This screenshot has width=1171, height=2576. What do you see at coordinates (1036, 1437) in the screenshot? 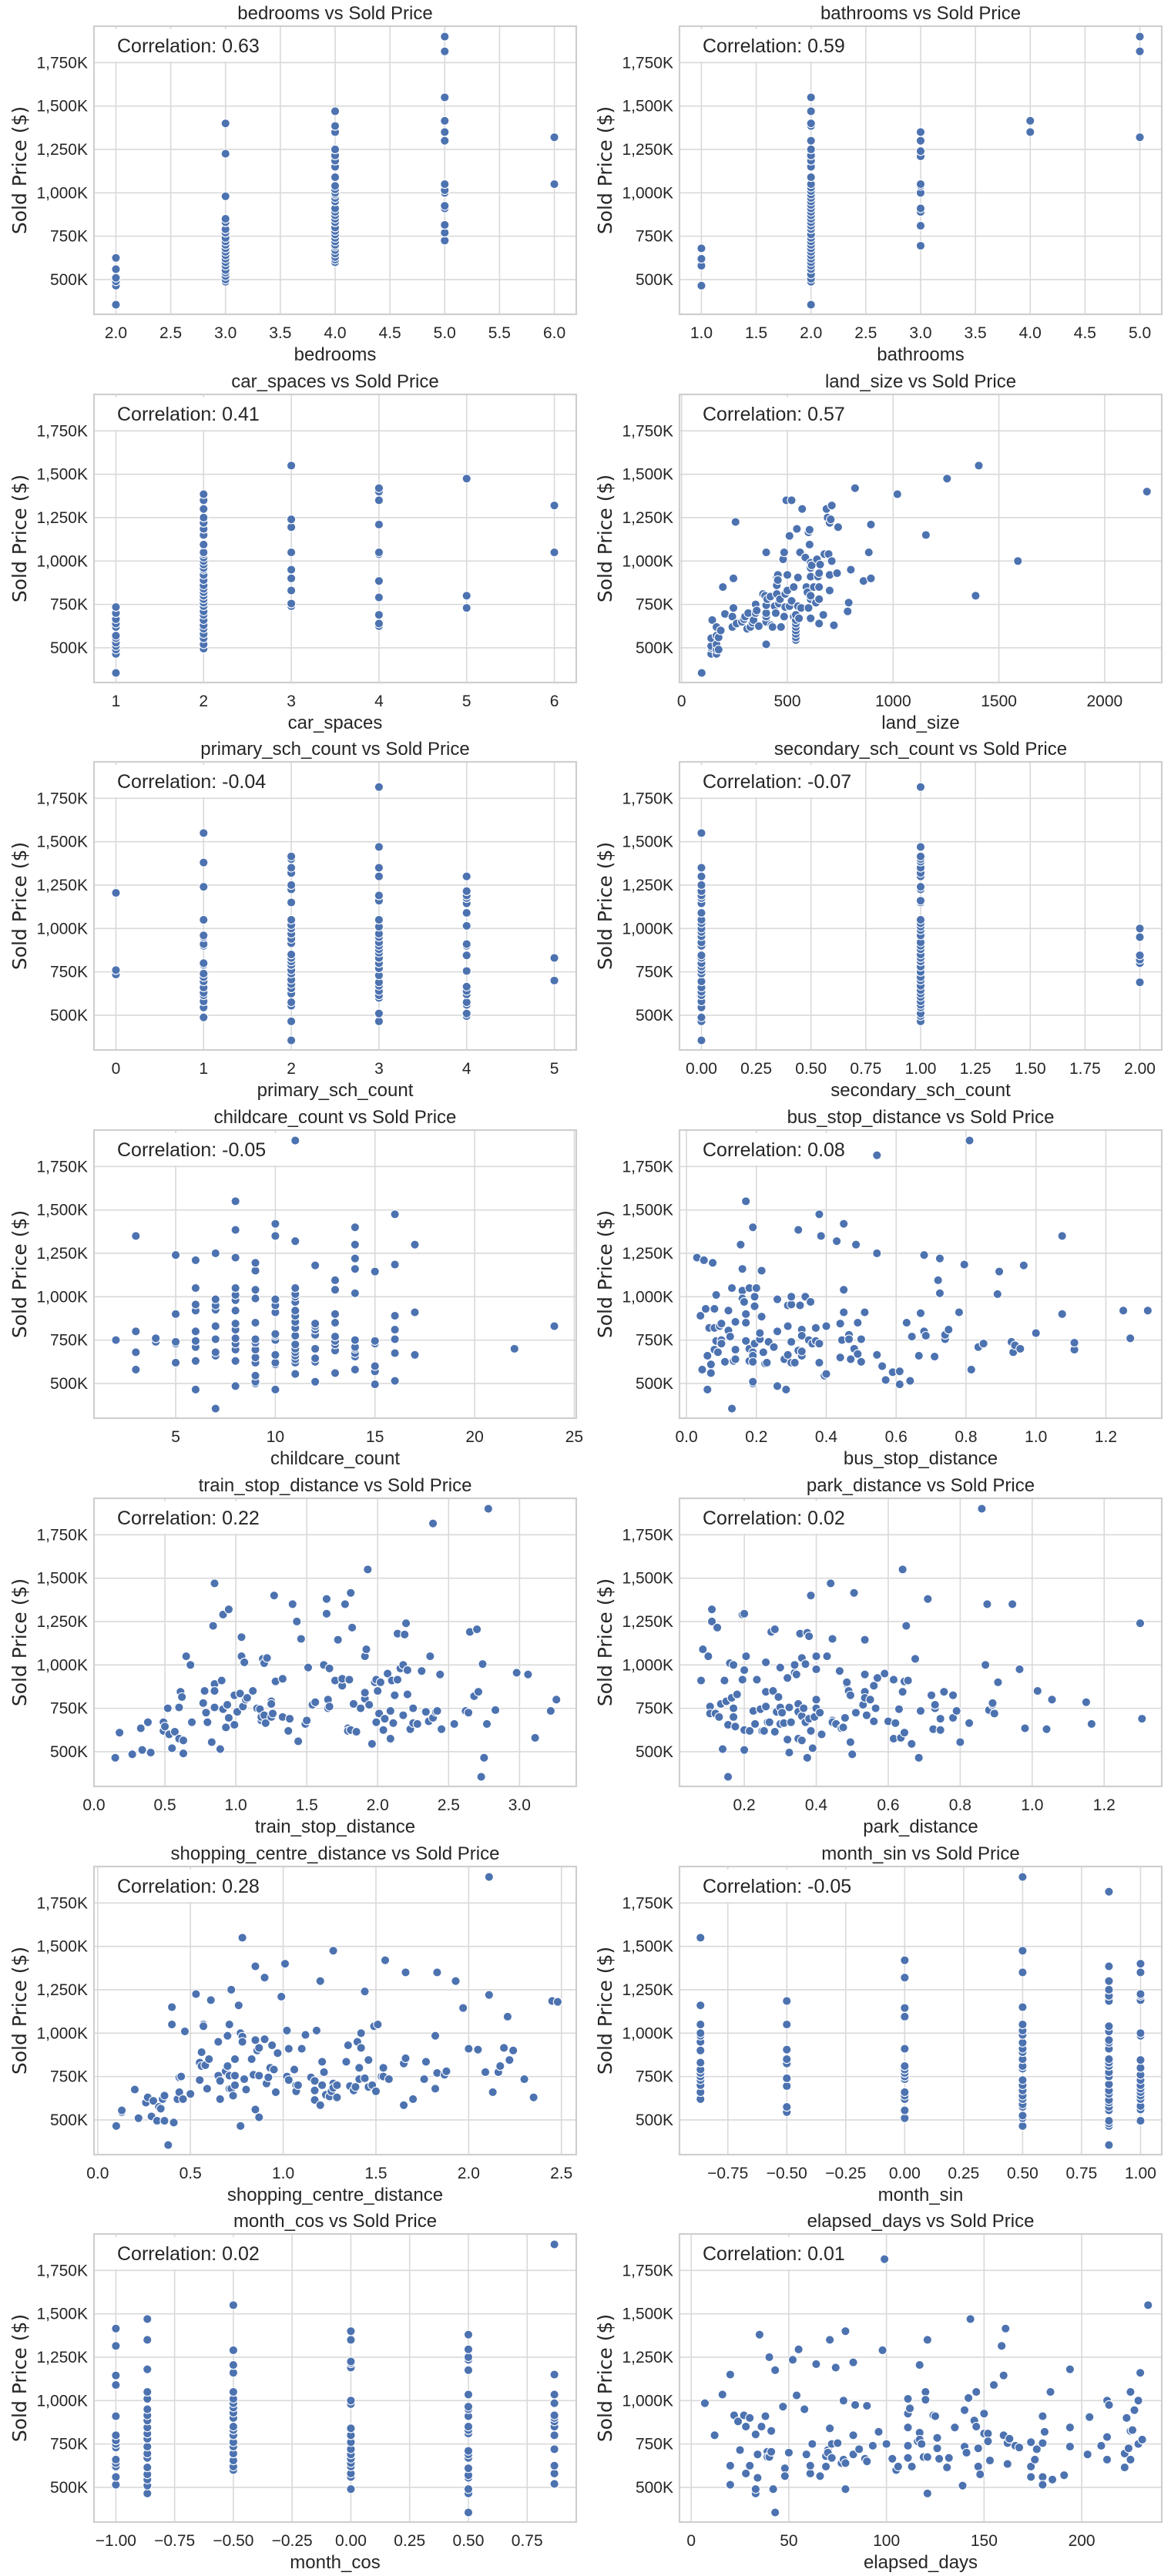
I see `x-tick-label: 1.0` at bounding box center [1036, 1437].